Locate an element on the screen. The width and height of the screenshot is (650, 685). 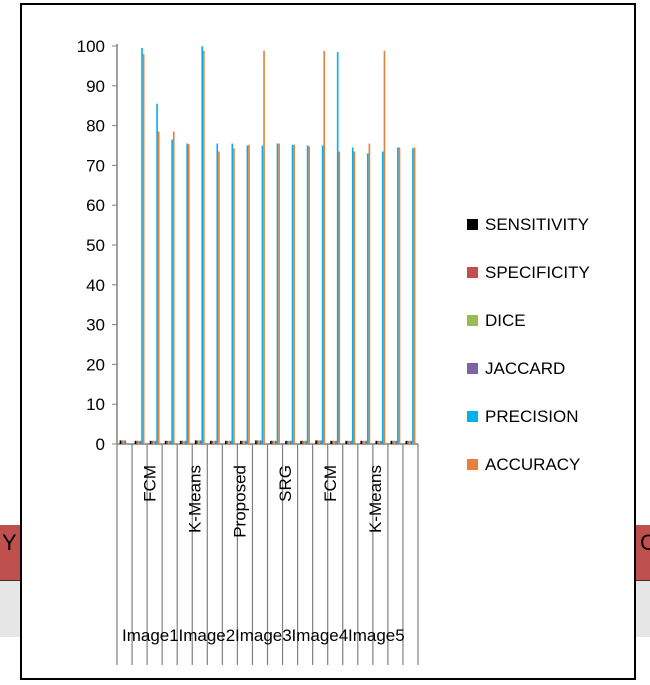
y-tick-label: 20 is located at coordinates (95, 364).